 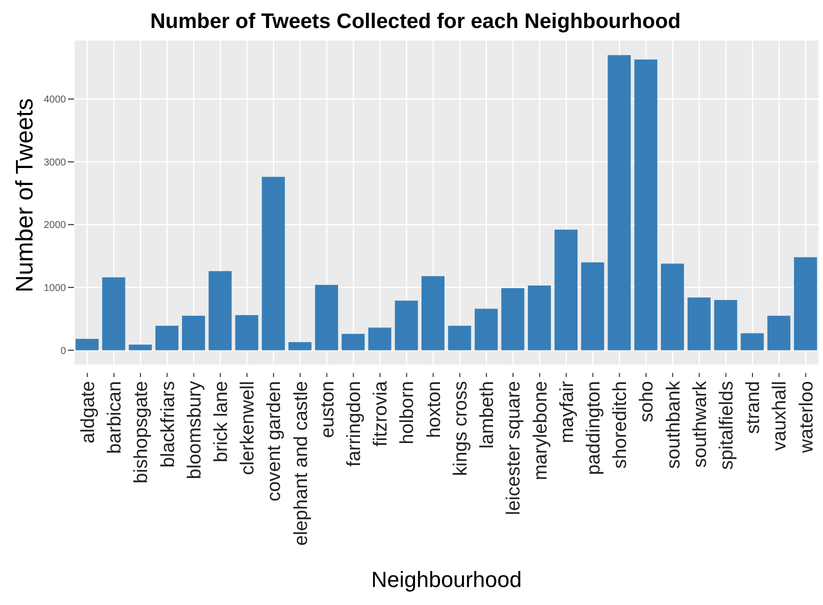 What do you see at coordinates (55, 100) in the screenshot?
I see `y-tick-label: 4000` at bounding box center [55, 100].